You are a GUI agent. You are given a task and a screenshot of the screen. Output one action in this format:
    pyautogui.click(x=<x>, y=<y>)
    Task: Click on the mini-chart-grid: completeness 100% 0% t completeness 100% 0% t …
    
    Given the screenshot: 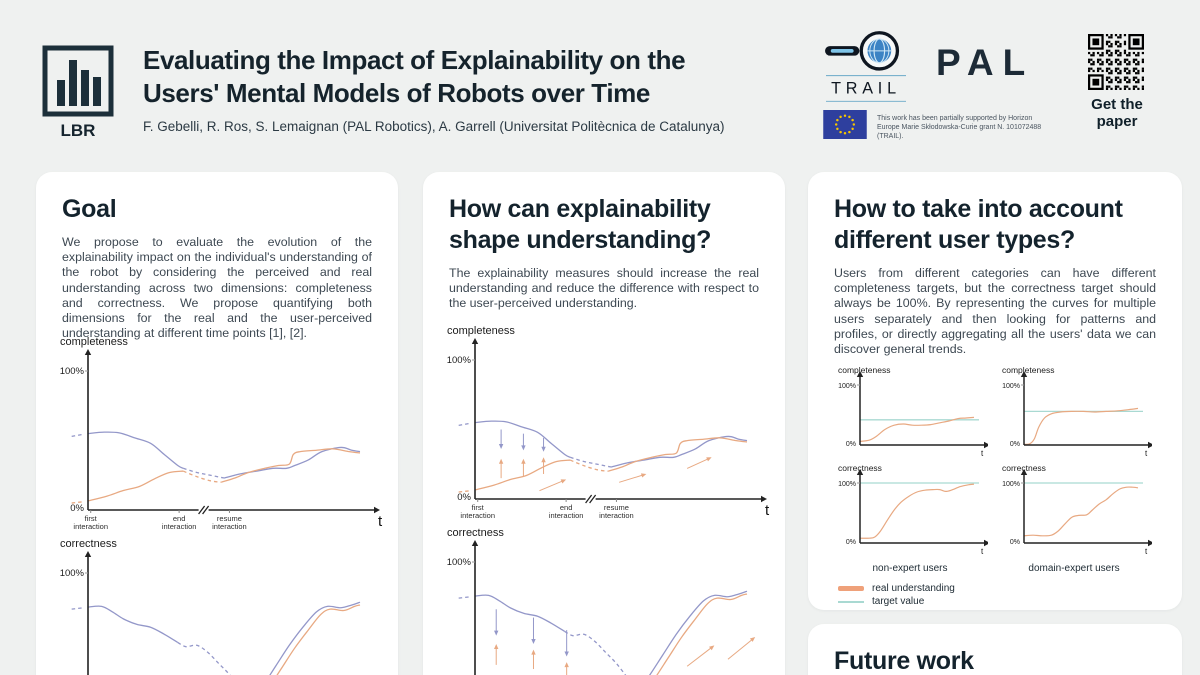 What is the action you would take?
    pyautogui.click(x=992, y=469)
    